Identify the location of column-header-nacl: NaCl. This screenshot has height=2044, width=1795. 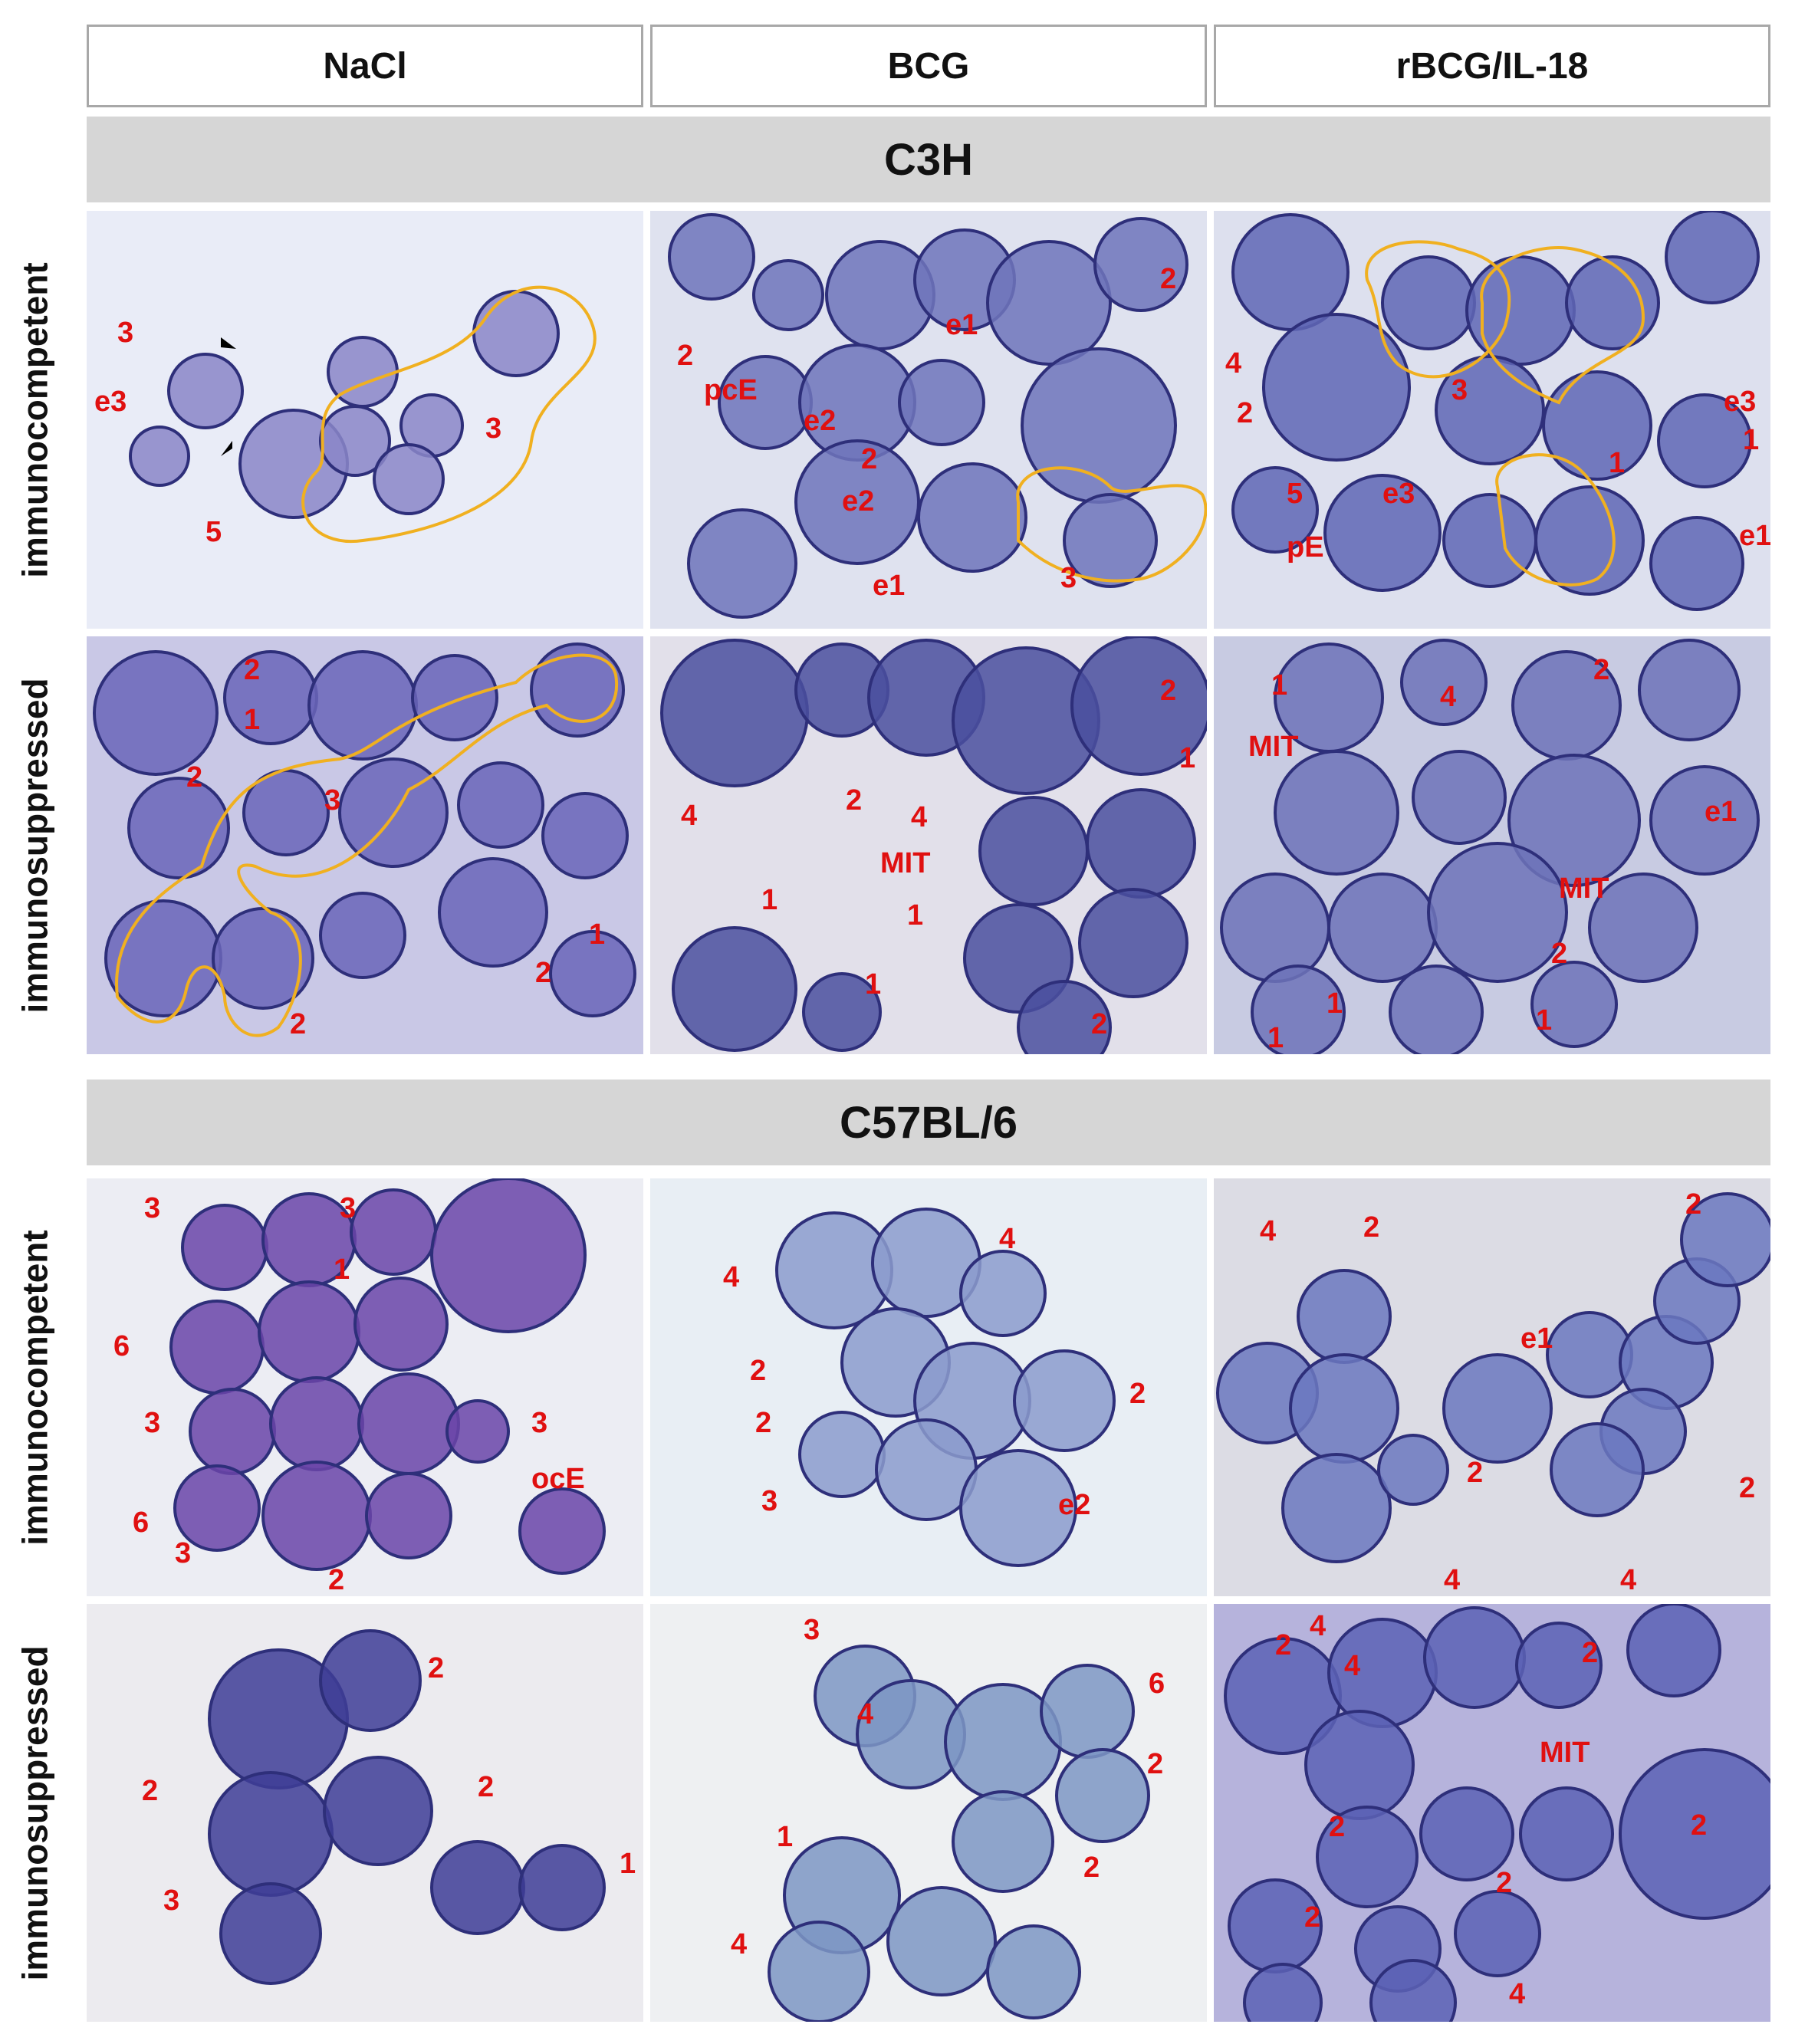
(365, 66).